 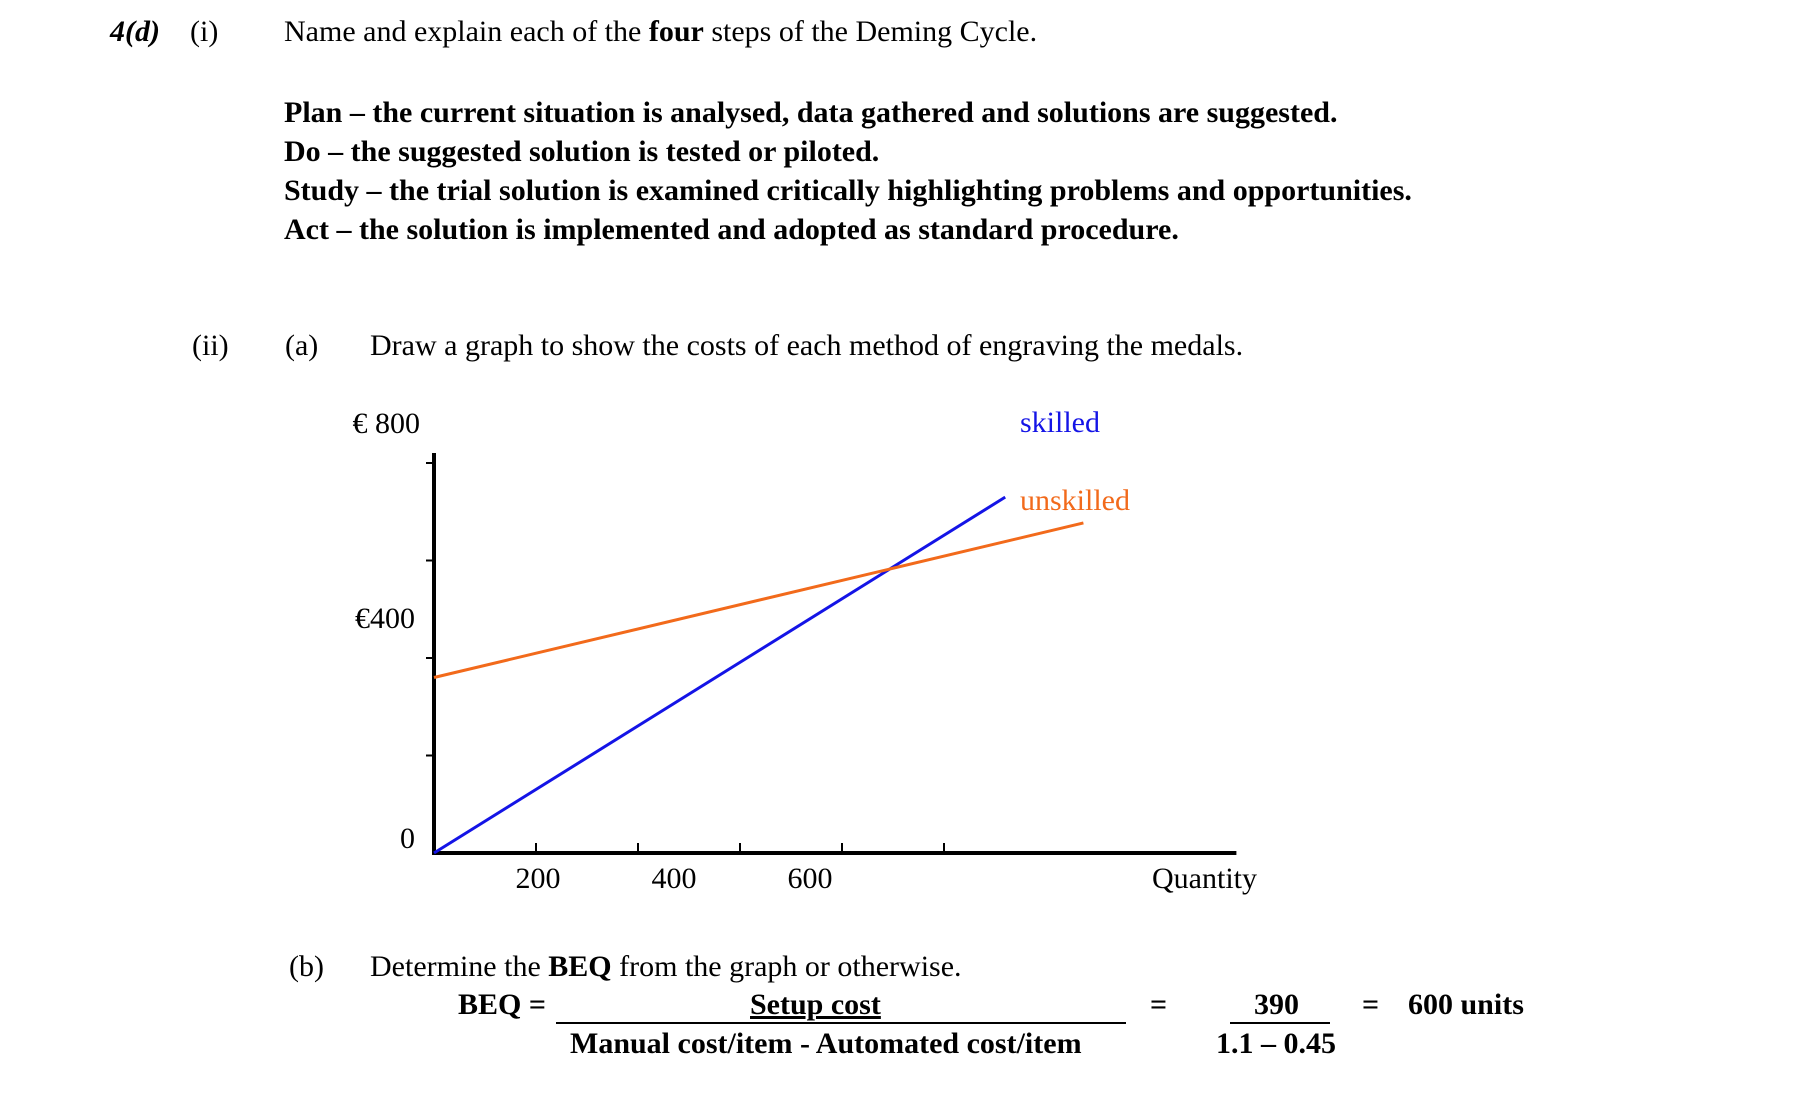 I want to click on deming-term: Do, so click(x=302, y=151).